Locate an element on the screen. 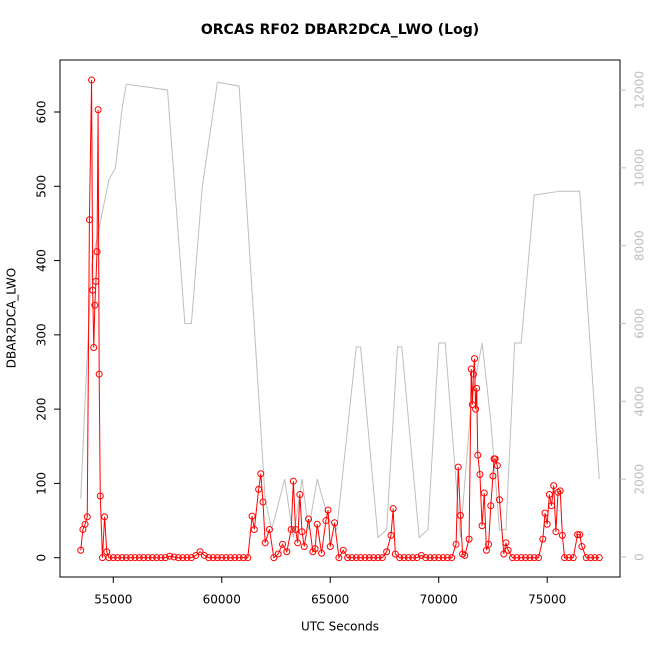  y2-tick-label: 8000 is located at coordinates (640, 245).